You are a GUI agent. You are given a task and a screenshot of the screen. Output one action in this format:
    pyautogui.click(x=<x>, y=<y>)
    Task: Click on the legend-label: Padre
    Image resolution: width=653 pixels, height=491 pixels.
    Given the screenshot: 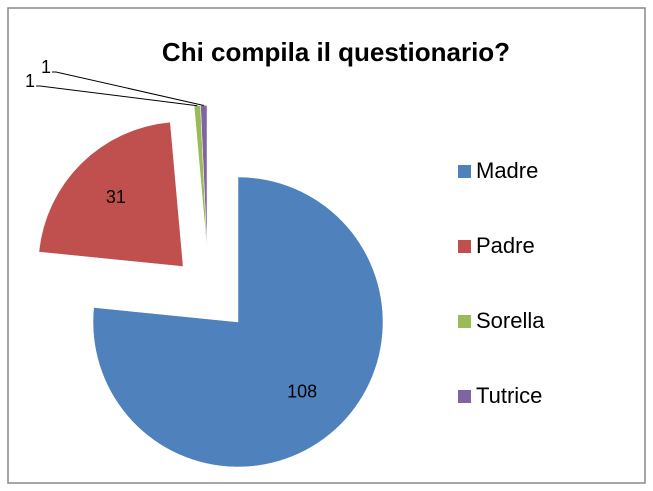 What is the action you would take?
    pyautogui.click(x=505, y=245)
    